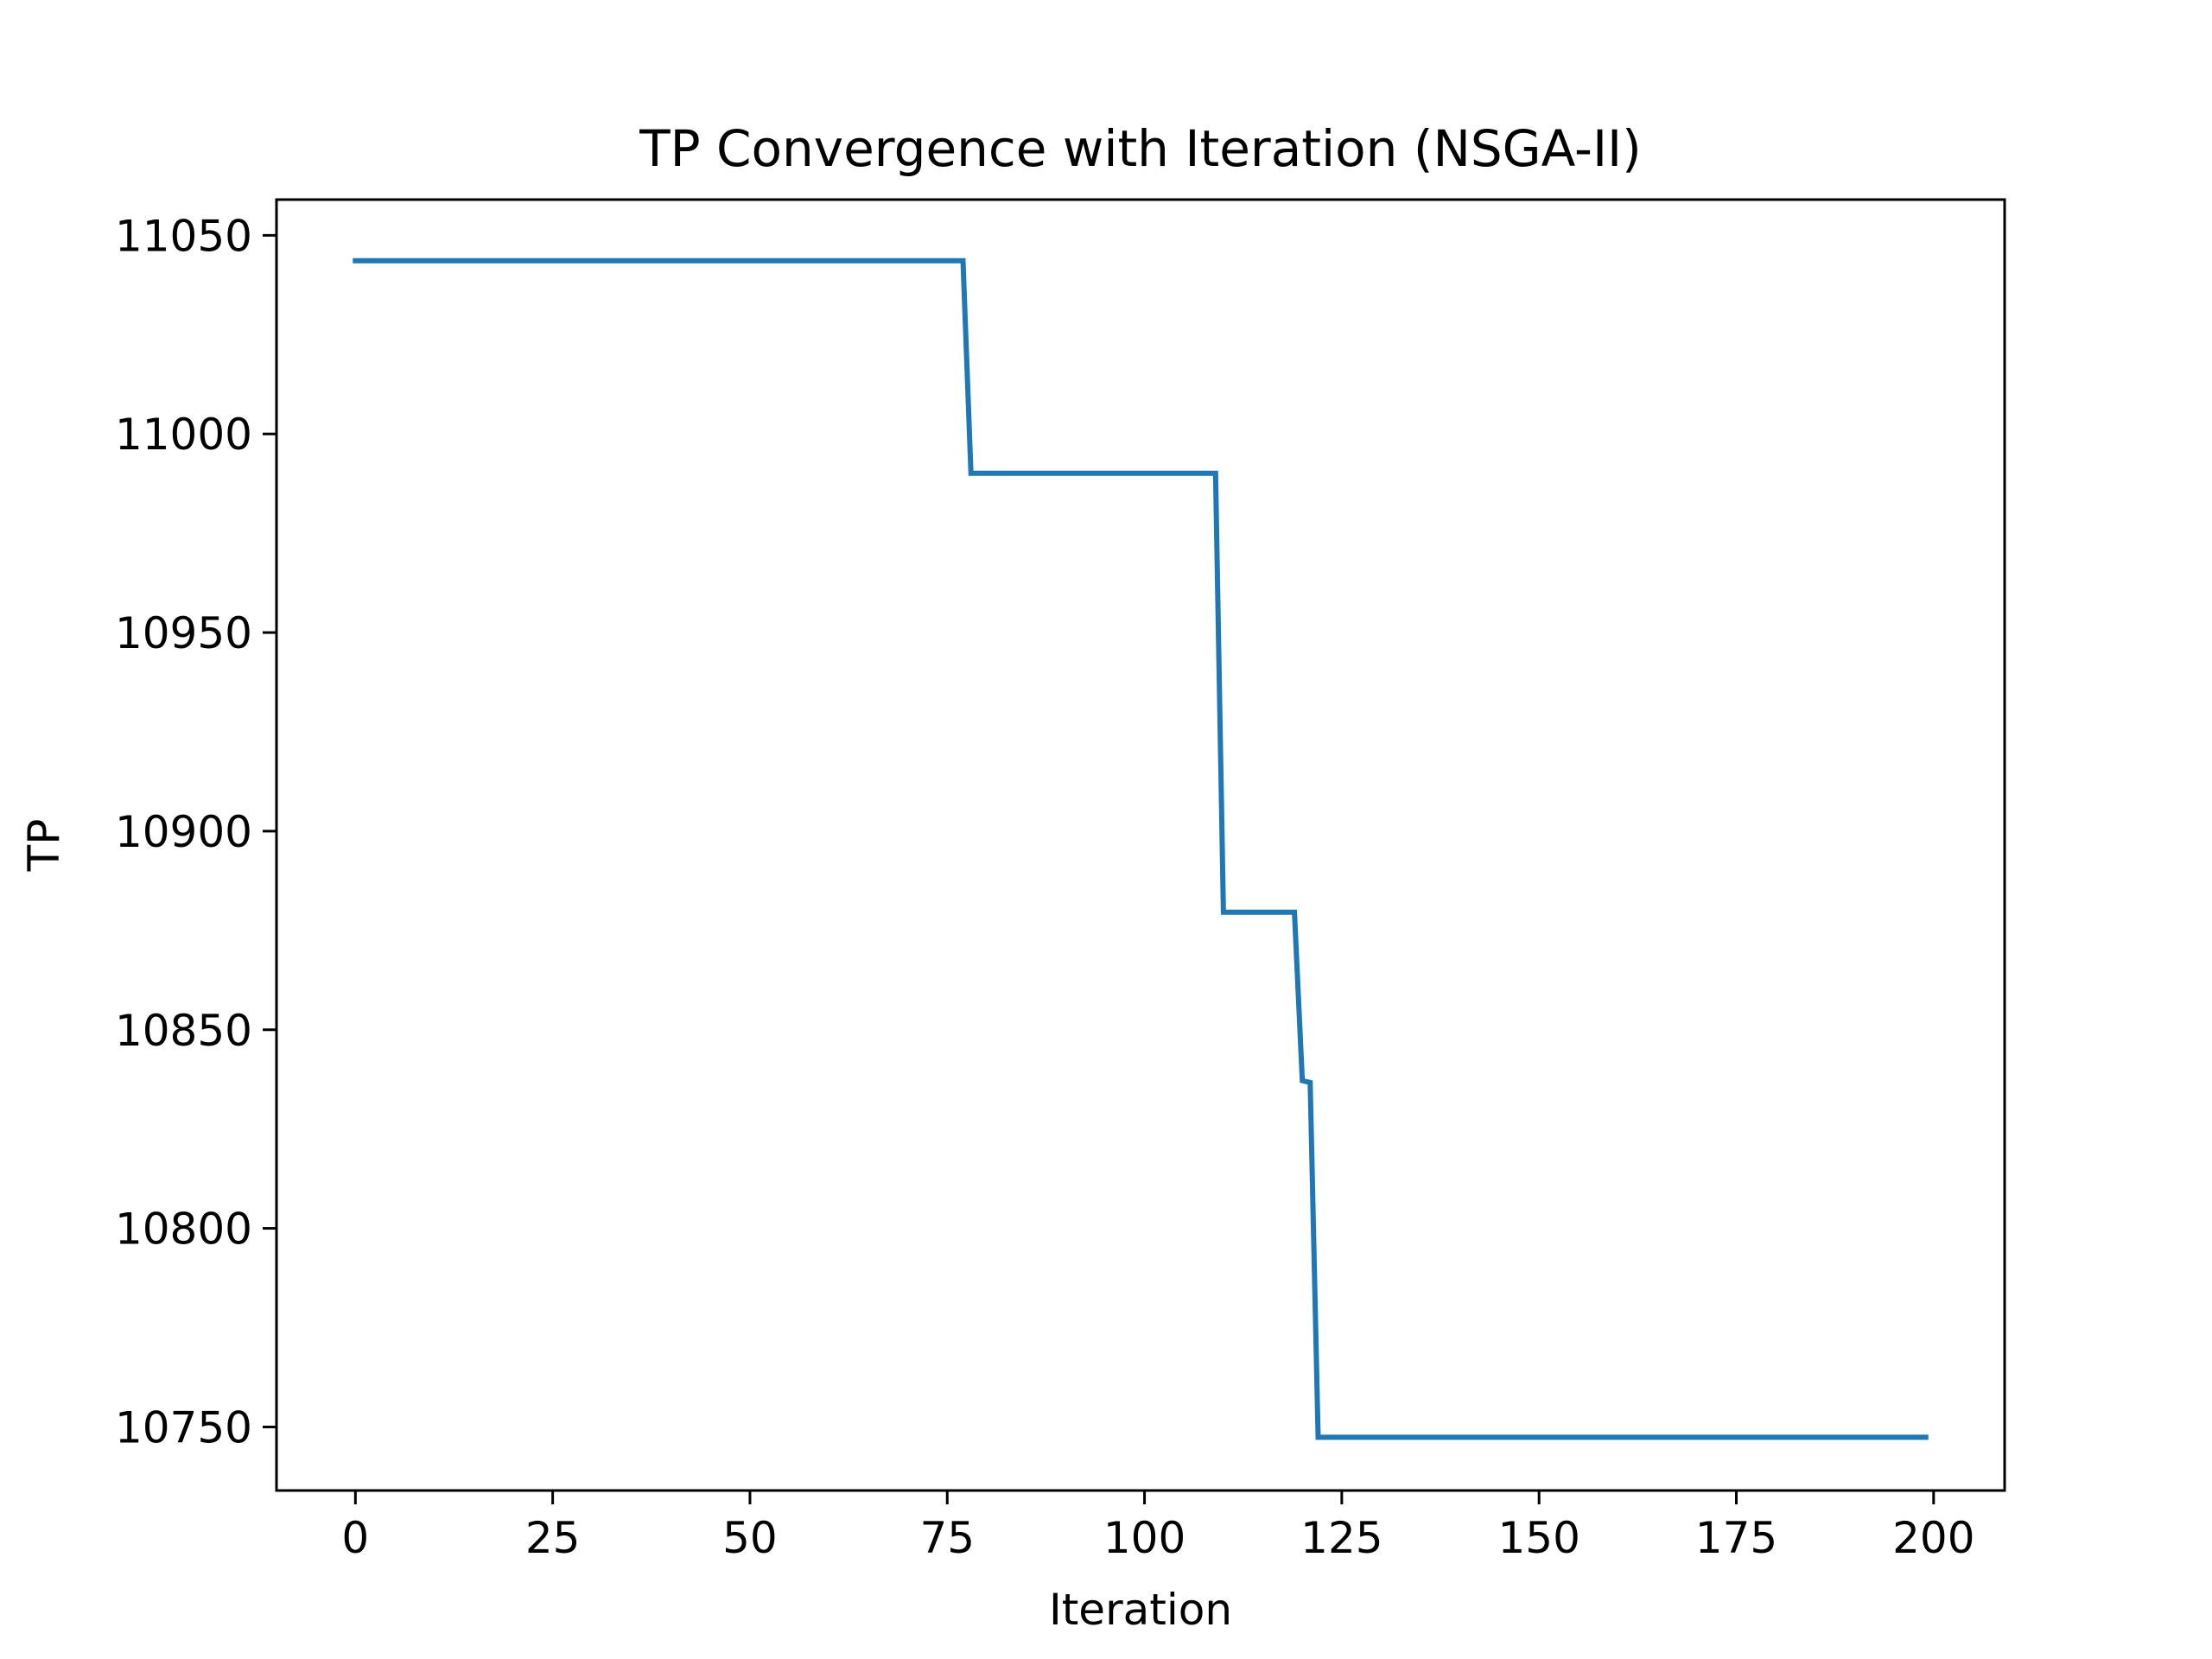  Describe the element at coordinates (553, 1538) in the screenshot. I see `x-tick-label: 25` at that location.